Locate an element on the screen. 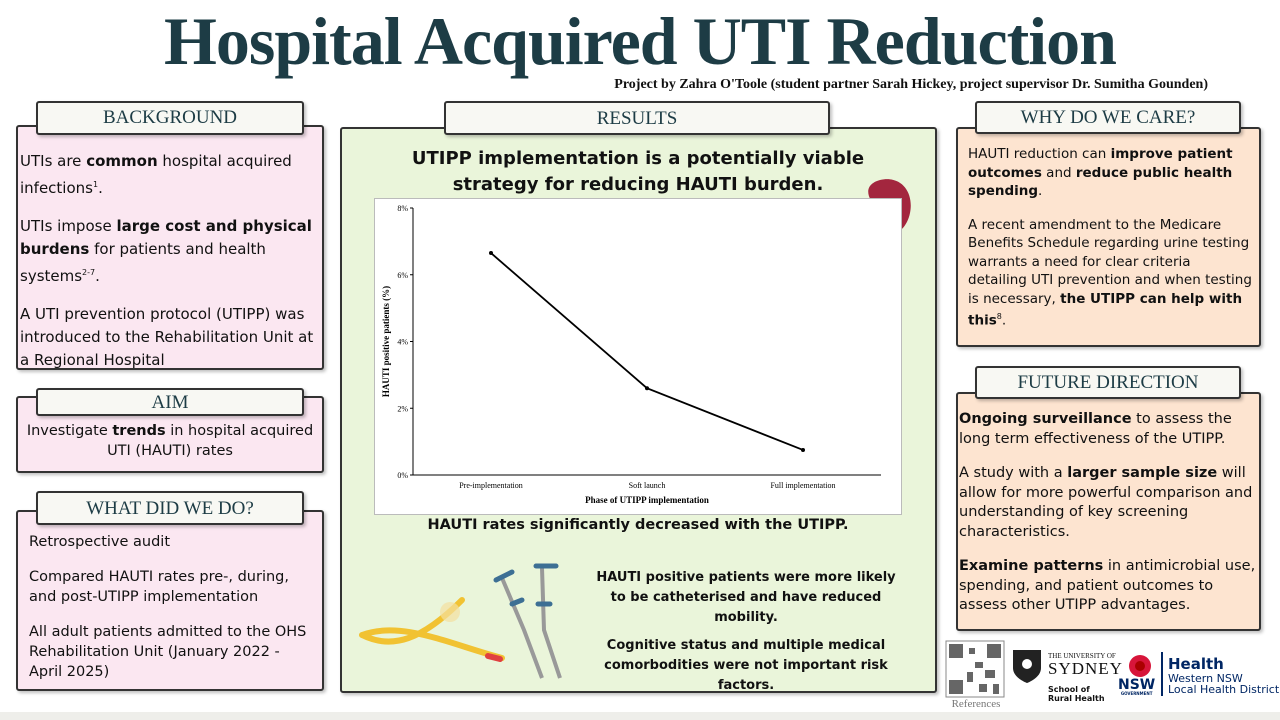  panel-heading: RESULTS is located at coordinates (637, 118).